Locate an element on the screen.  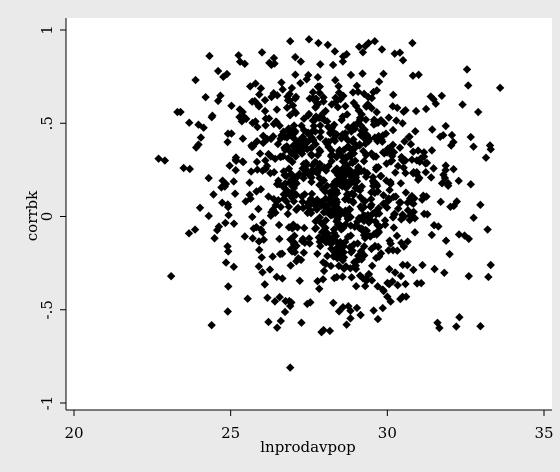
x-tick-label: 25 is located at coordinates (230, 433).